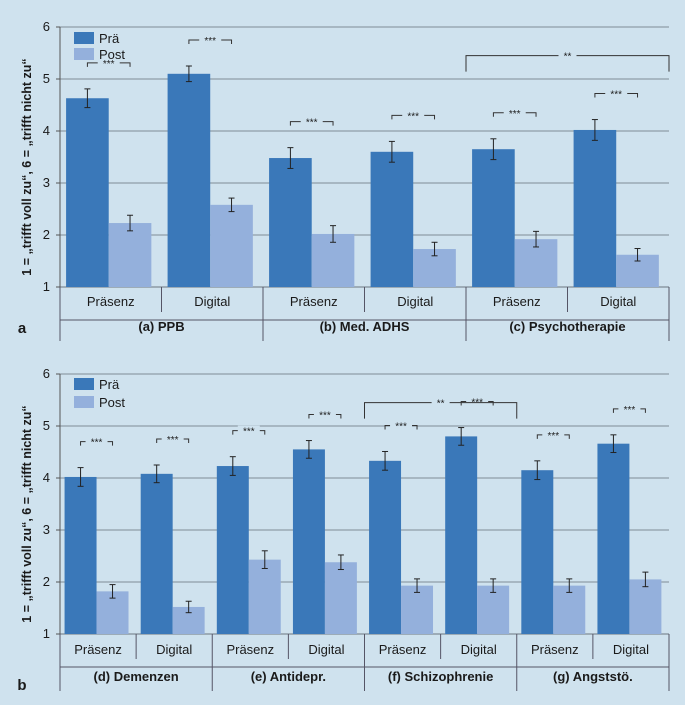  Describe the element at coordinates (567, 326) in the screenshot. I see `group-label: (c) Psychotherapie` at that location.